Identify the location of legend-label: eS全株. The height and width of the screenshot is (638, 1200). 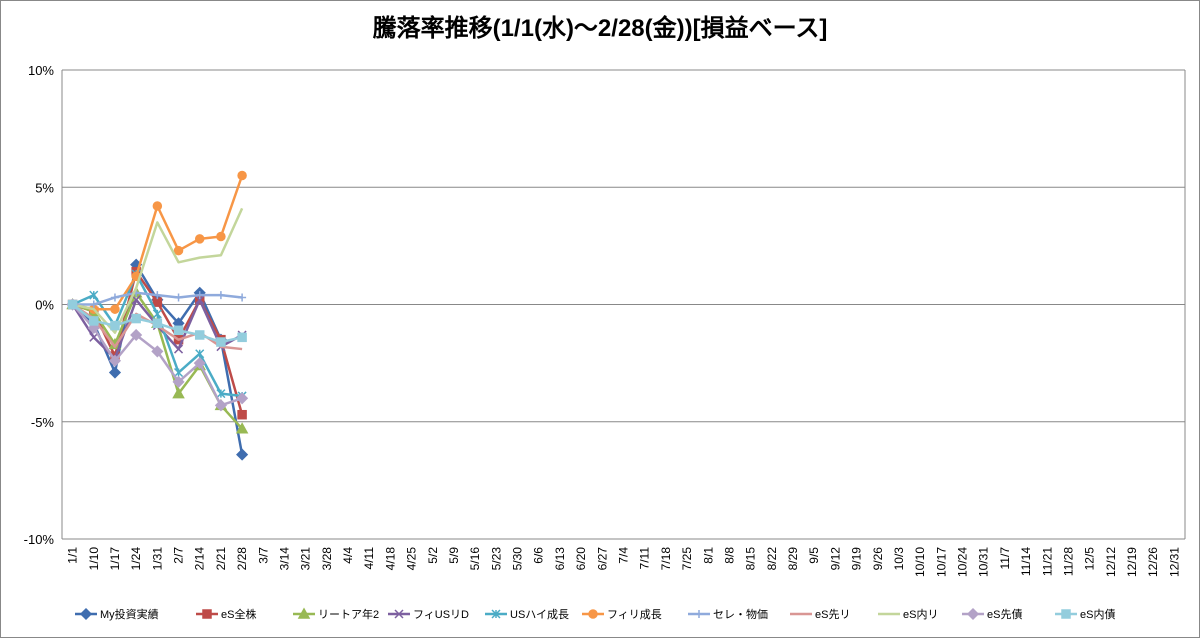
(238, 614).